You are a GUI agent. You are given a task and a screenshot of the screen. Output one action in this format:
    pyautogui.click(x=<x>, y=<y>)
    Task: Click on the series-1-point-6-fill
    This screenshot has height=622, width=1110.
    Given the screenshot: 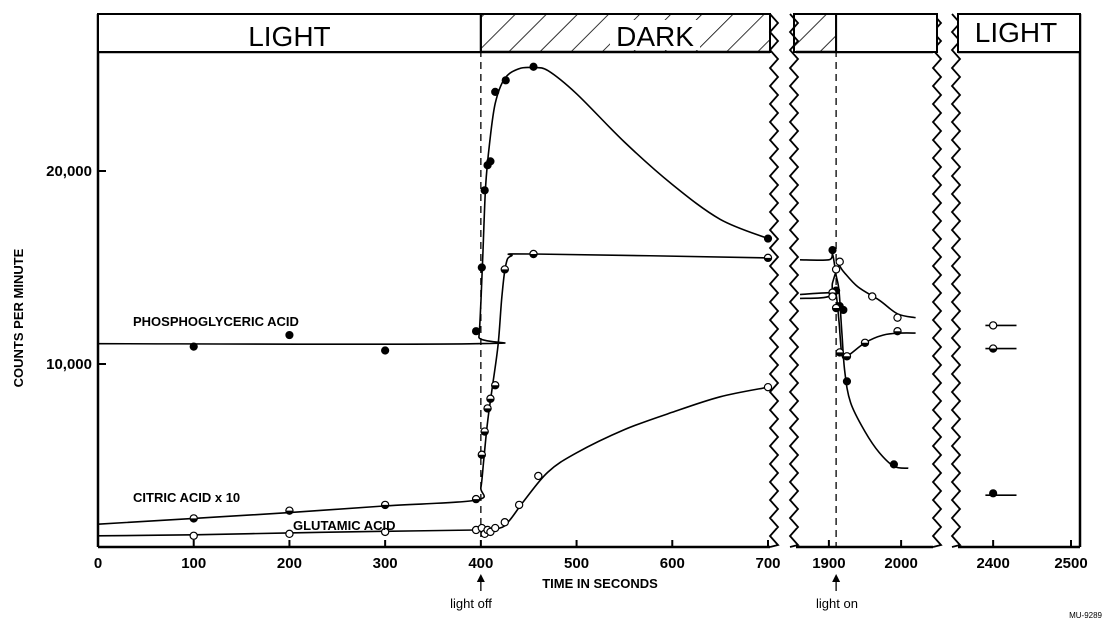 What is the action you would take?
    pyautogui.click(x=487, y=410)
    